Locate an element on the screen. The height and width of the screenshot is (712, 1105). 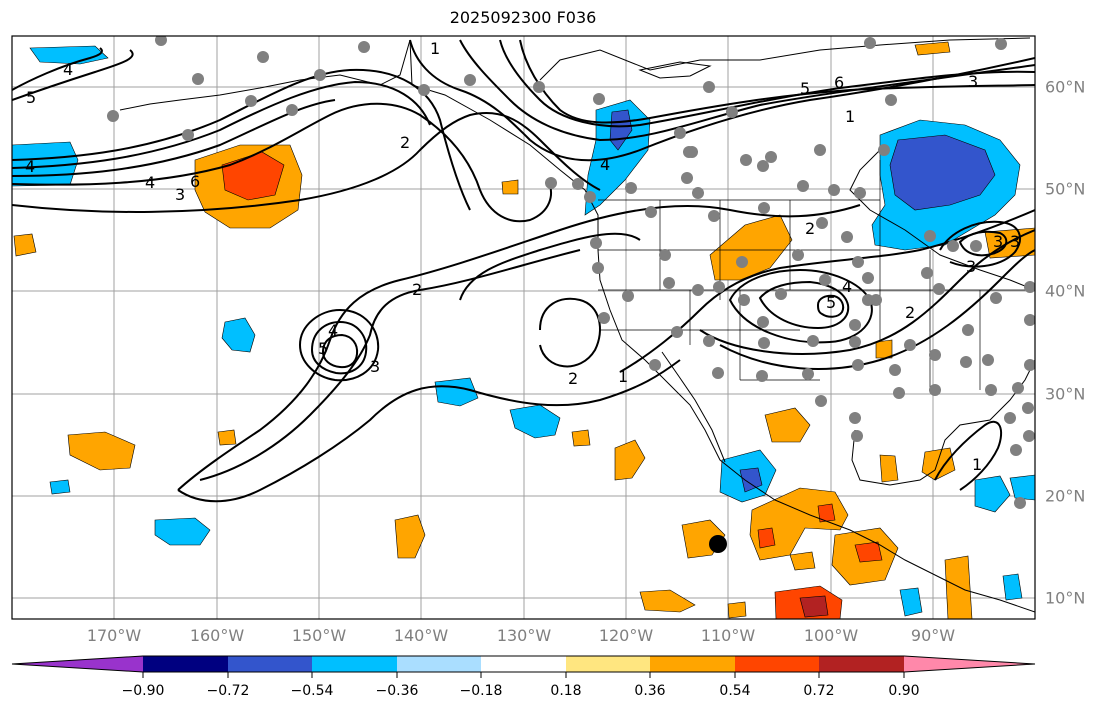
colorbar-tick-label: 0.54 is located at coordinates (735, 691).